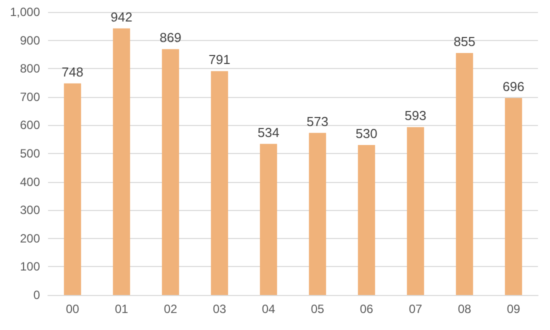 This screenshot has height=330, width=550. I want to click on x-tick-label: 00, so click(73, 309).